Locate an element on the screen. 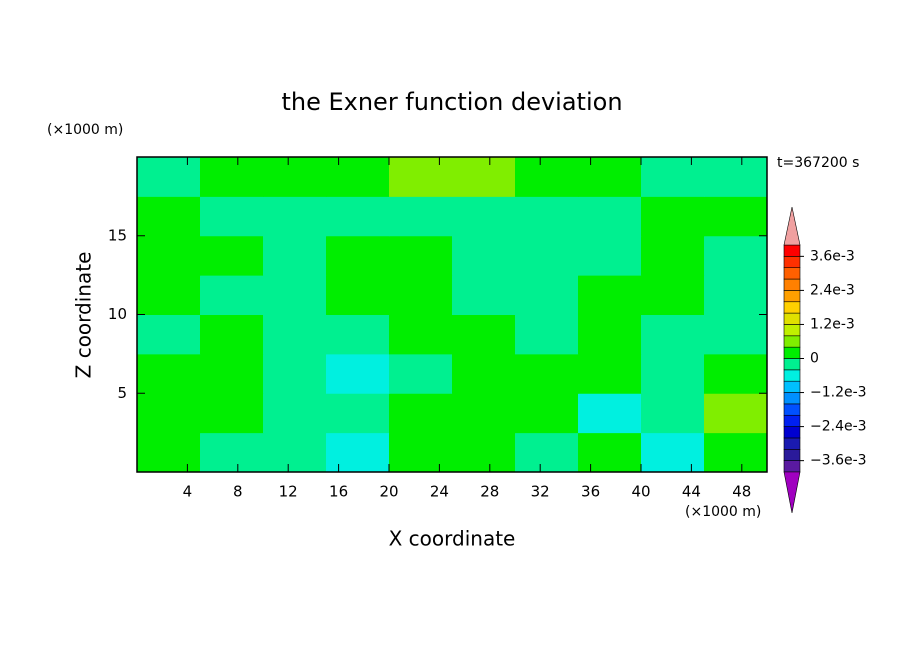  x-tick-label: 28 is located at coordinates (489, 492).